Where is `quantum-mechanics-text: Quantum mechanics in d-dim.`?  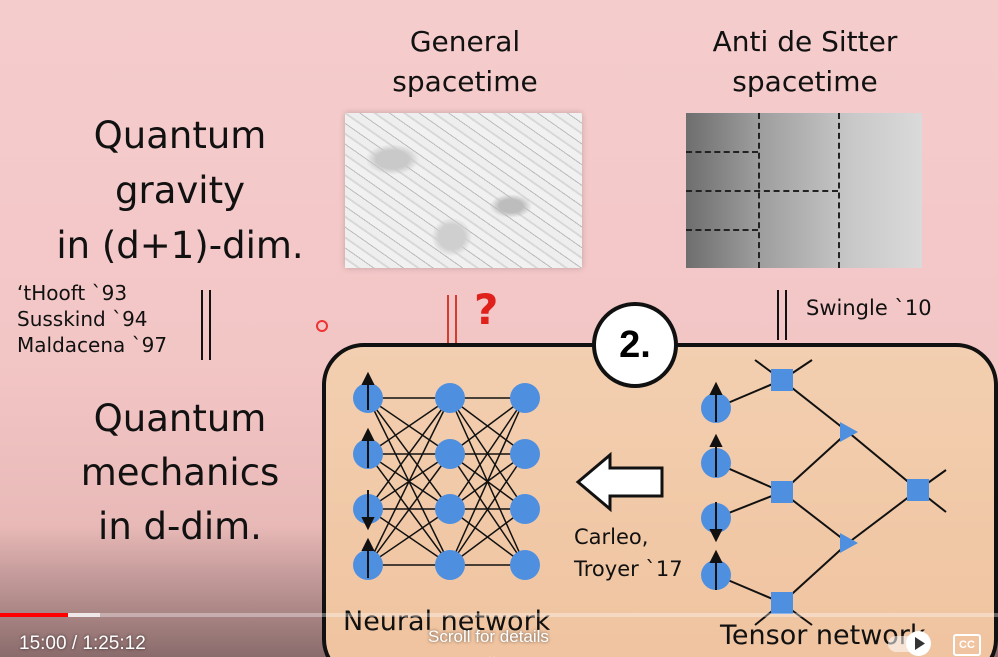
quantum-mechanics-text: Quantum mechanics in d-dim. is located at coordinates (180, 473).